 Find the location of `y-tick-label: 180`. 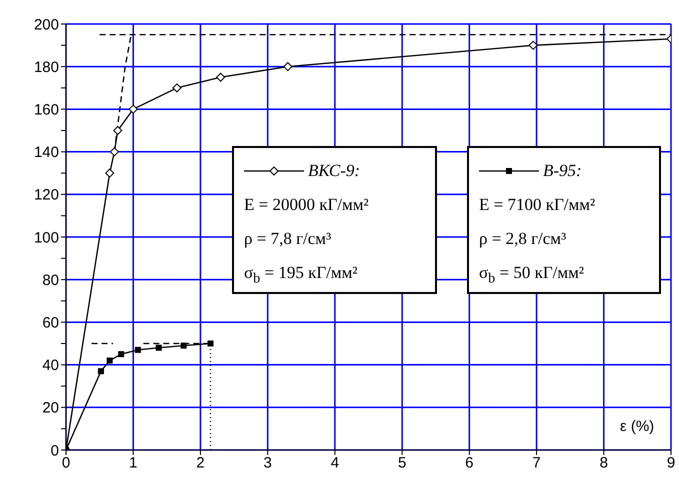

y-tick-label: 180 is located at coordinates (46, 67).